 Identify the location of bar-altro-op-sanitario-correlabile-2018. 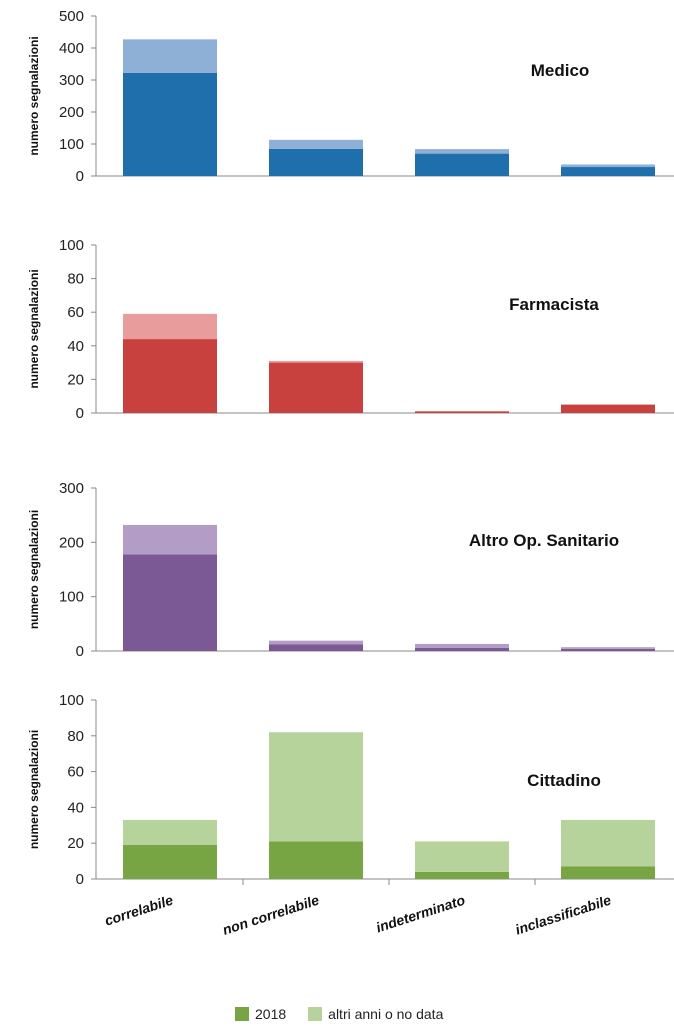
(170, 602).